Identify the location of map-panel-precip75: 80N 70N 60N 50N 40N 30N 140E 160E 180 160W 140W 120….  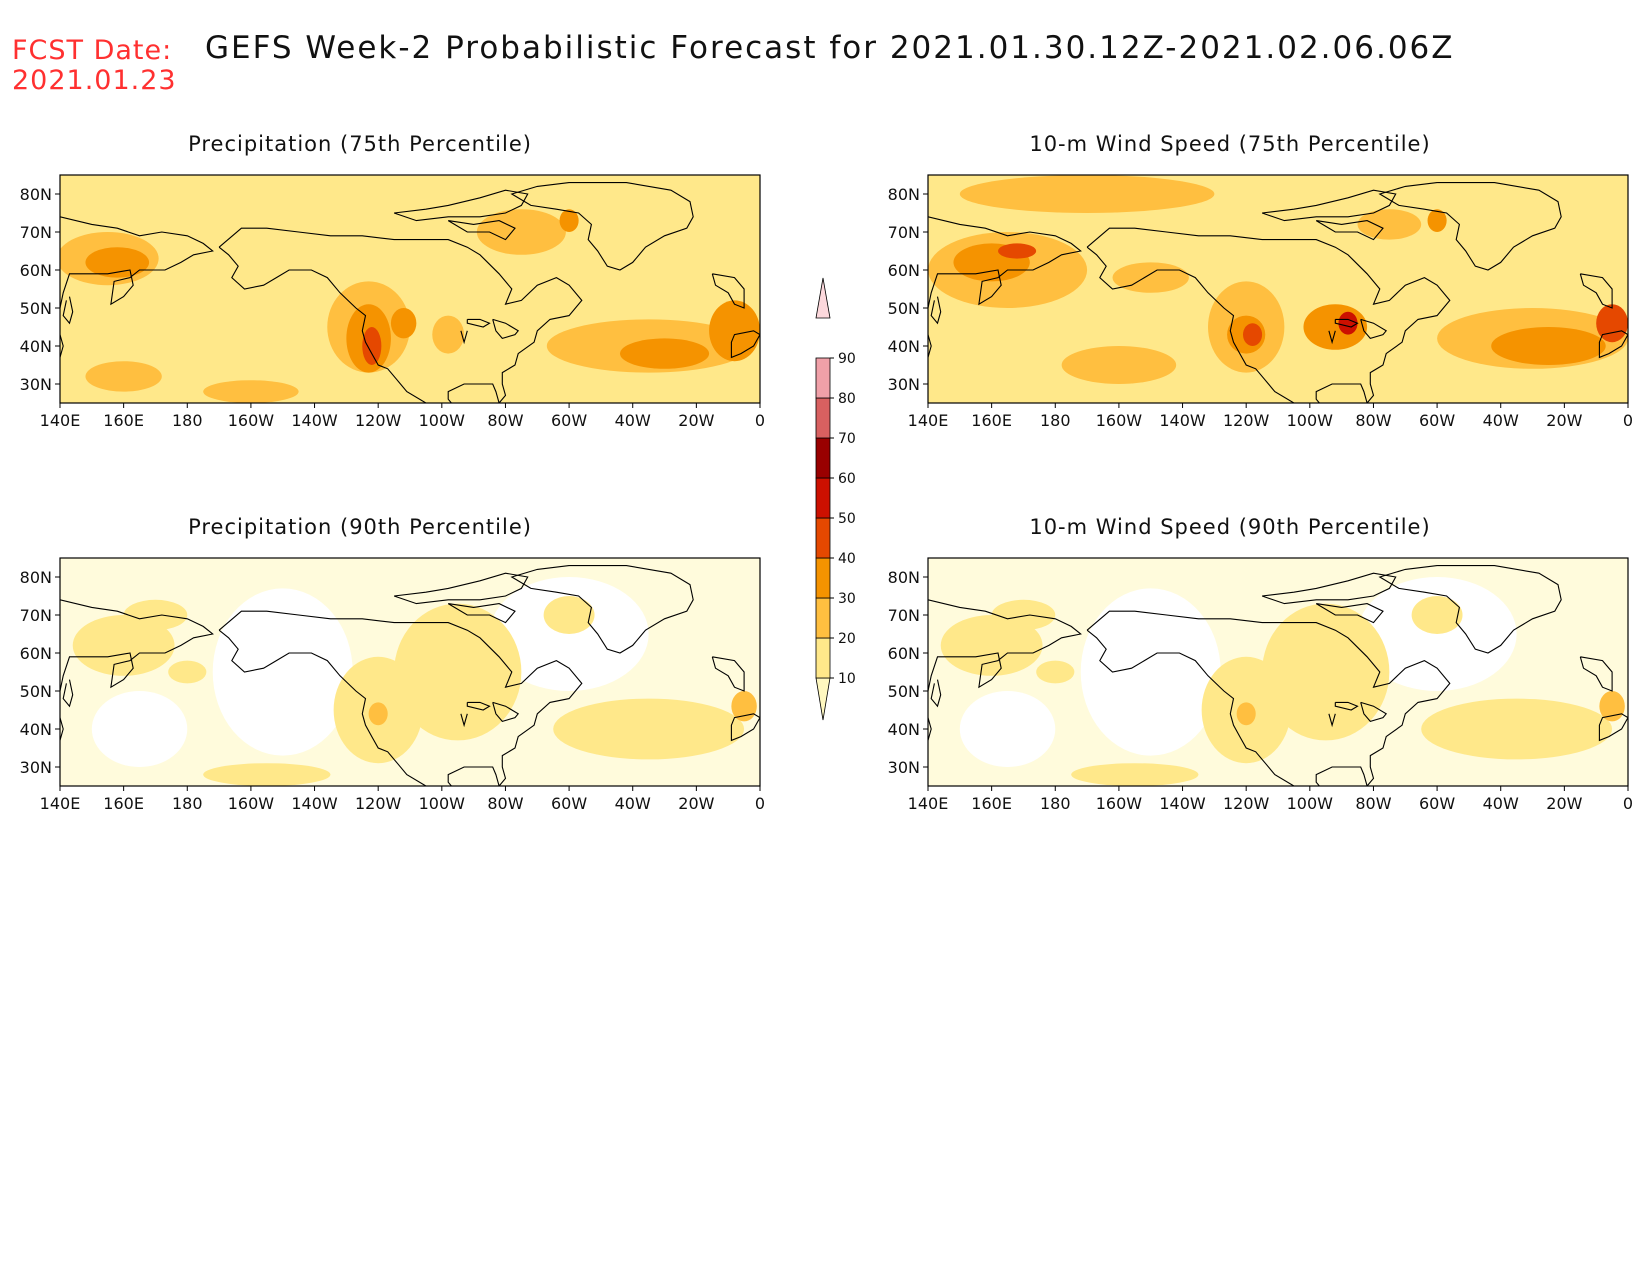
(392, 302).